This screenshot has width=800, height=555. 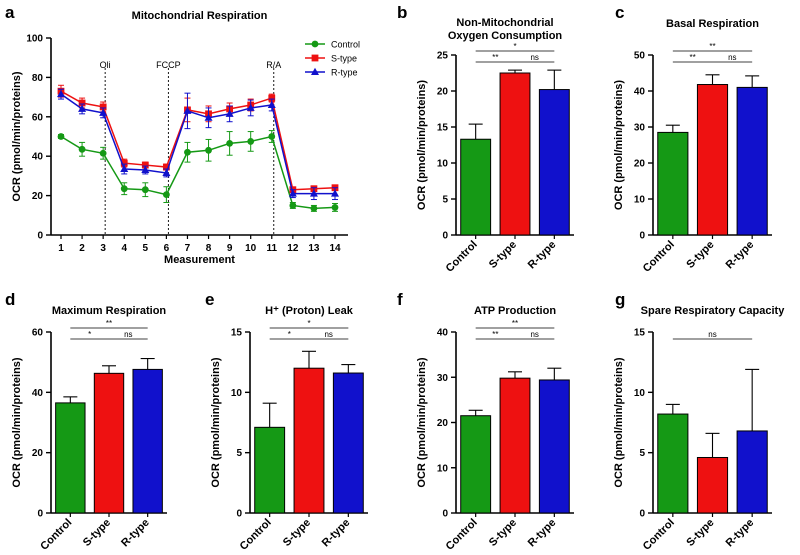 I want to click on chart-title: Mitochondrial Respiration, so click(x=200, y=16).